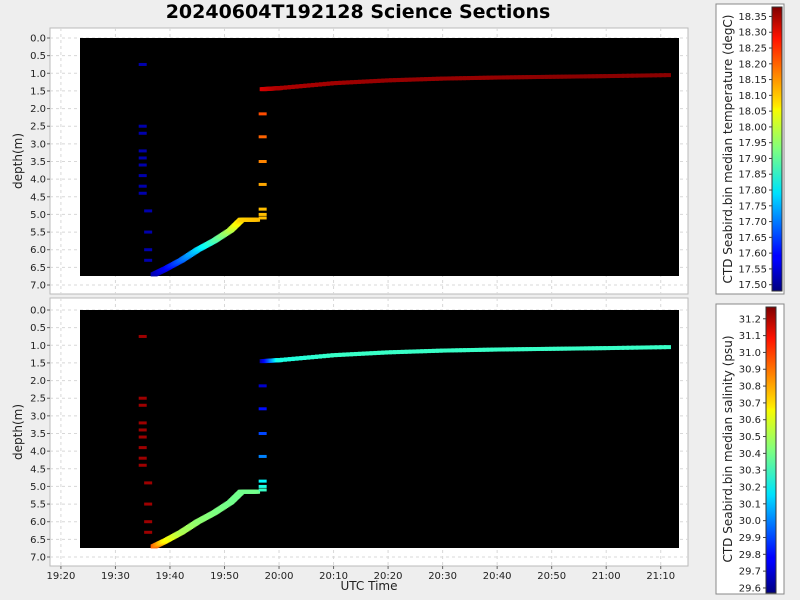  Describe the element at coordinates (750, 555) in the screenshot. I see `colorbar-tick-label: 29.8` at that location.